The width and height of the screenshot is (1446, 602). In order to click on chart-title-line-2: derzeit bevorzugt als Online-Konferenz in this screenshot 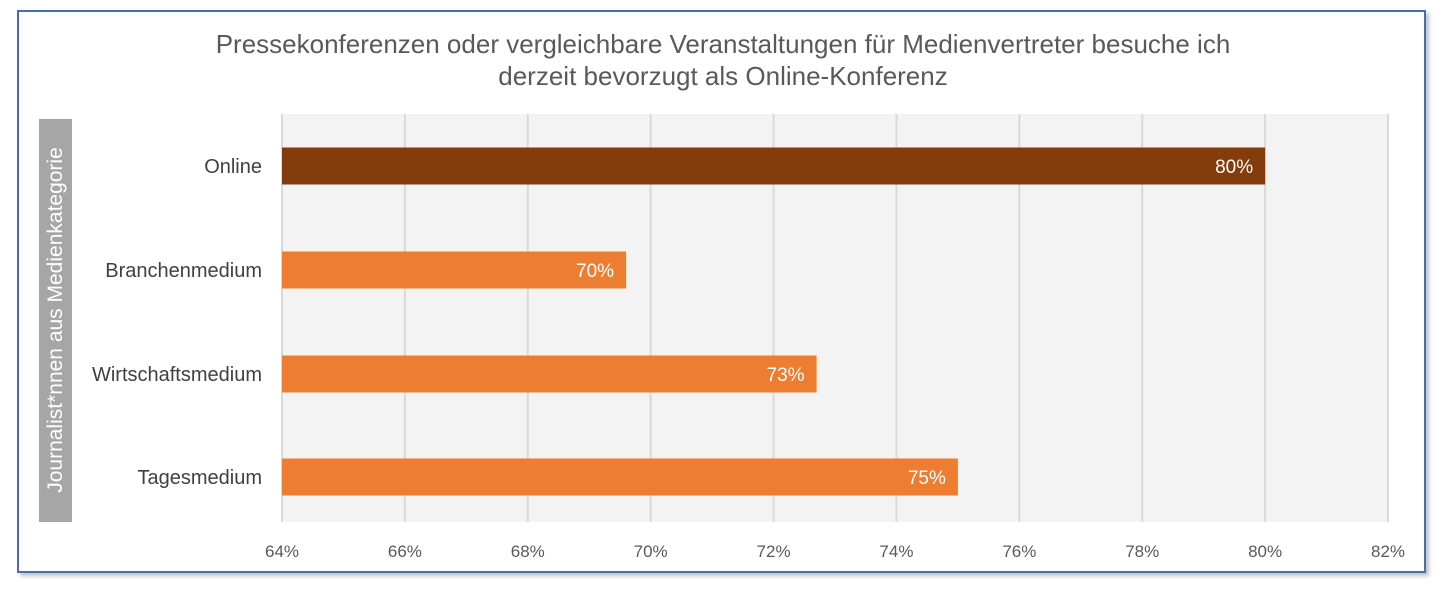, I will do `click(723, 76)`.